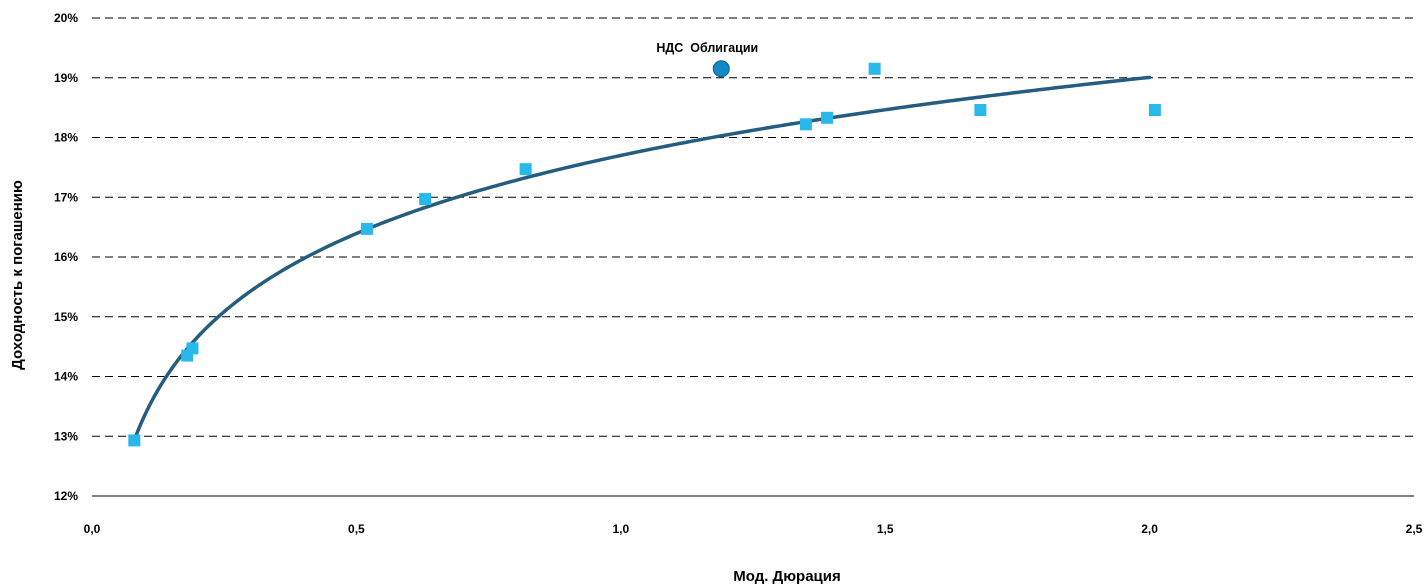 The image size is (1427, 587). Describe the element at coordinates (66, 78) in the screenshot. I see `y-tick-label: 19%` at that location.